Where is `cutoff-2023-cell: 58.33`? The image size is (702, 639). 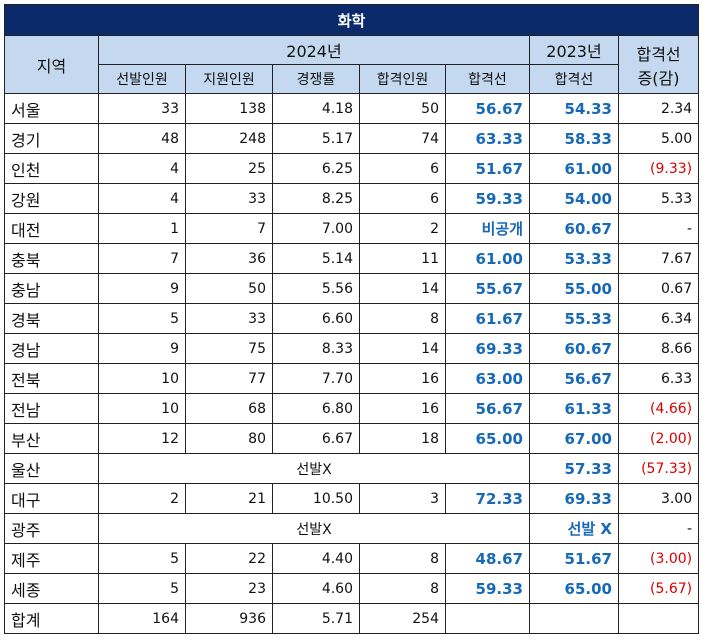
cutoff-2023-cell: 58.33 is located at coordinates (574, 138).